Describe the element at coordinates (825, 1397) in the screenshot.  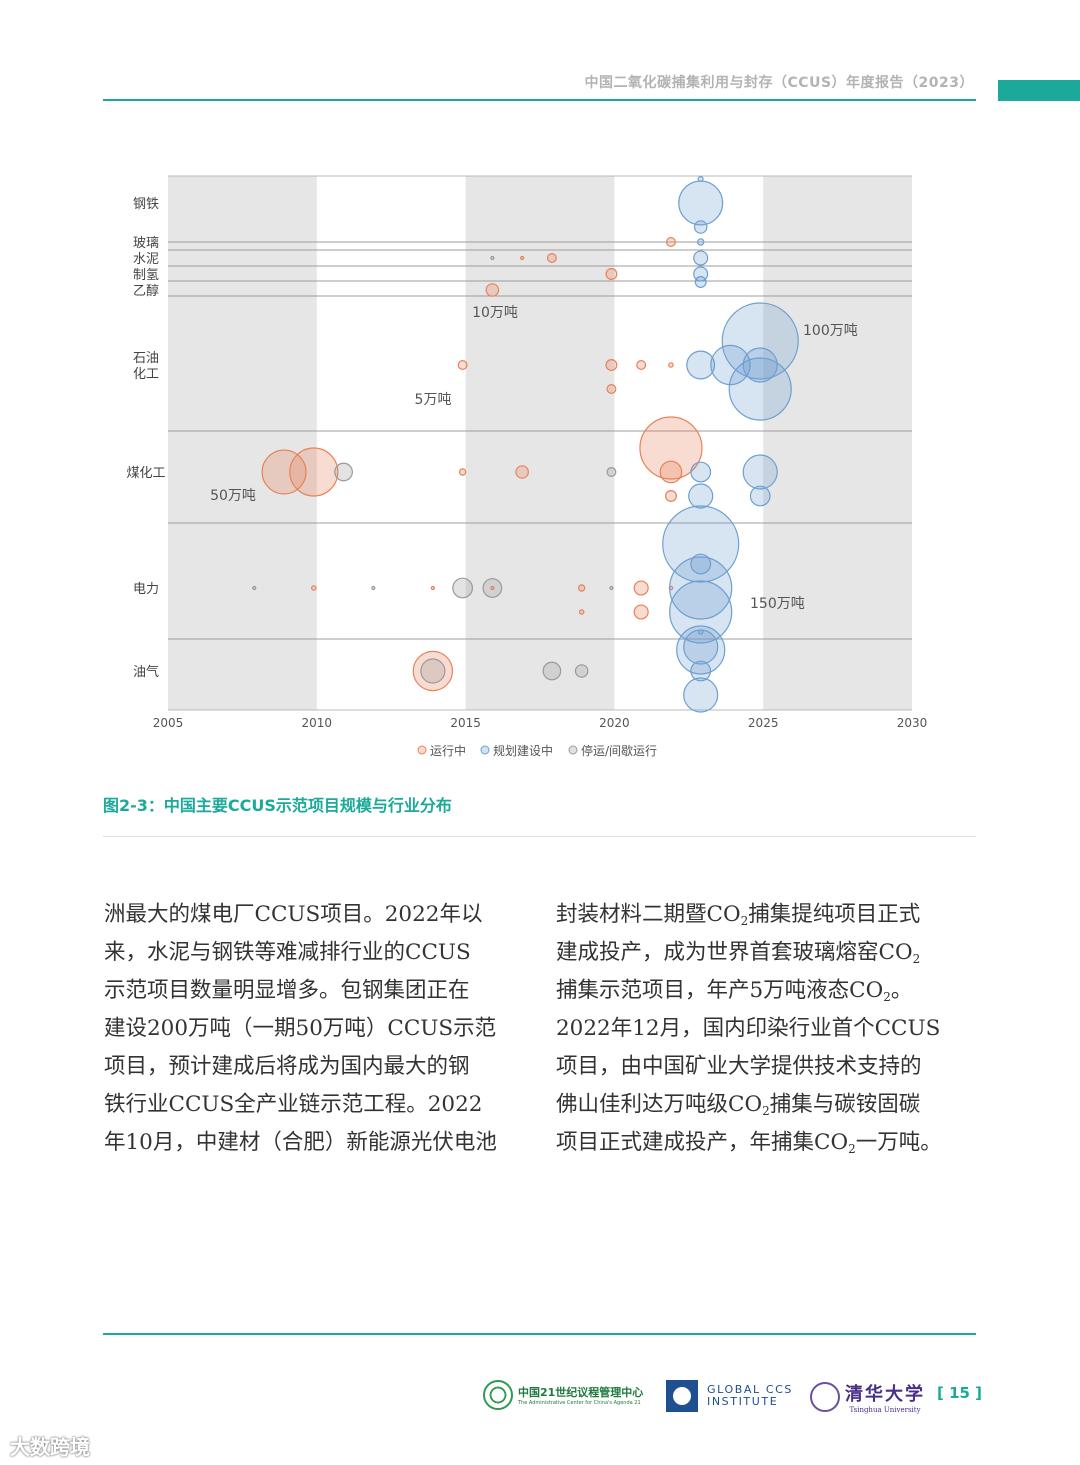
I see `tsinghua-seal-icon` at that location.